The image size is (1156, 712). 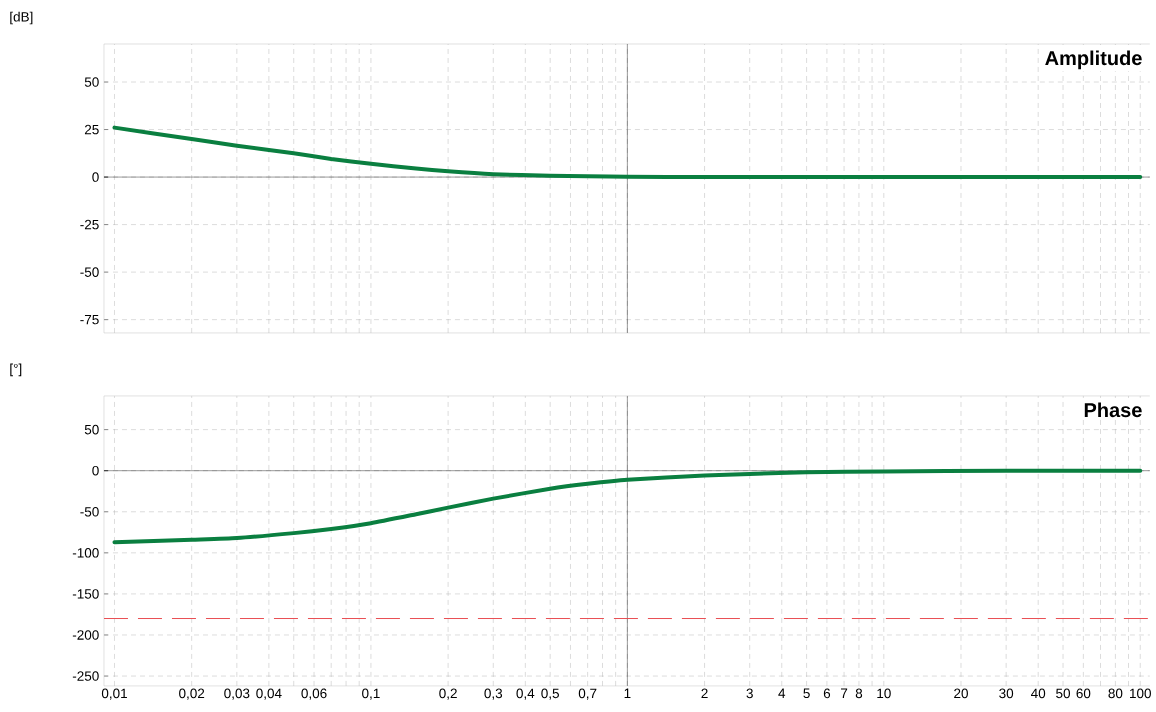 I want to click on y-tick-label: 25, so click(x=91, y=129).